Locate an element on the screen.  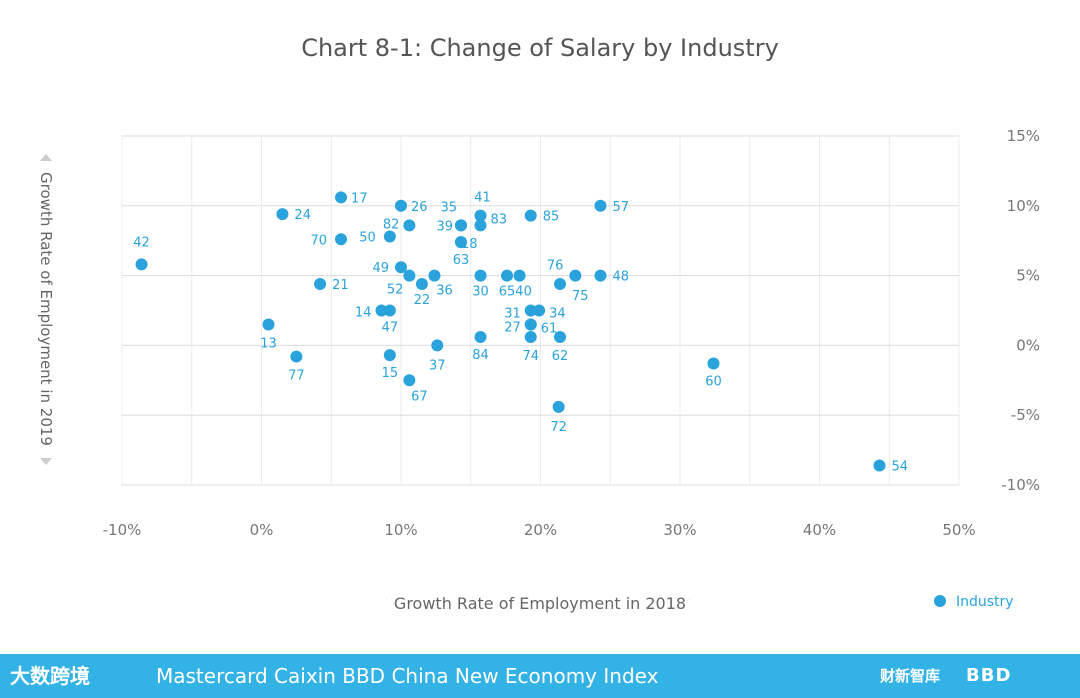
point-label: 35 is located at coordinates (448, 207).